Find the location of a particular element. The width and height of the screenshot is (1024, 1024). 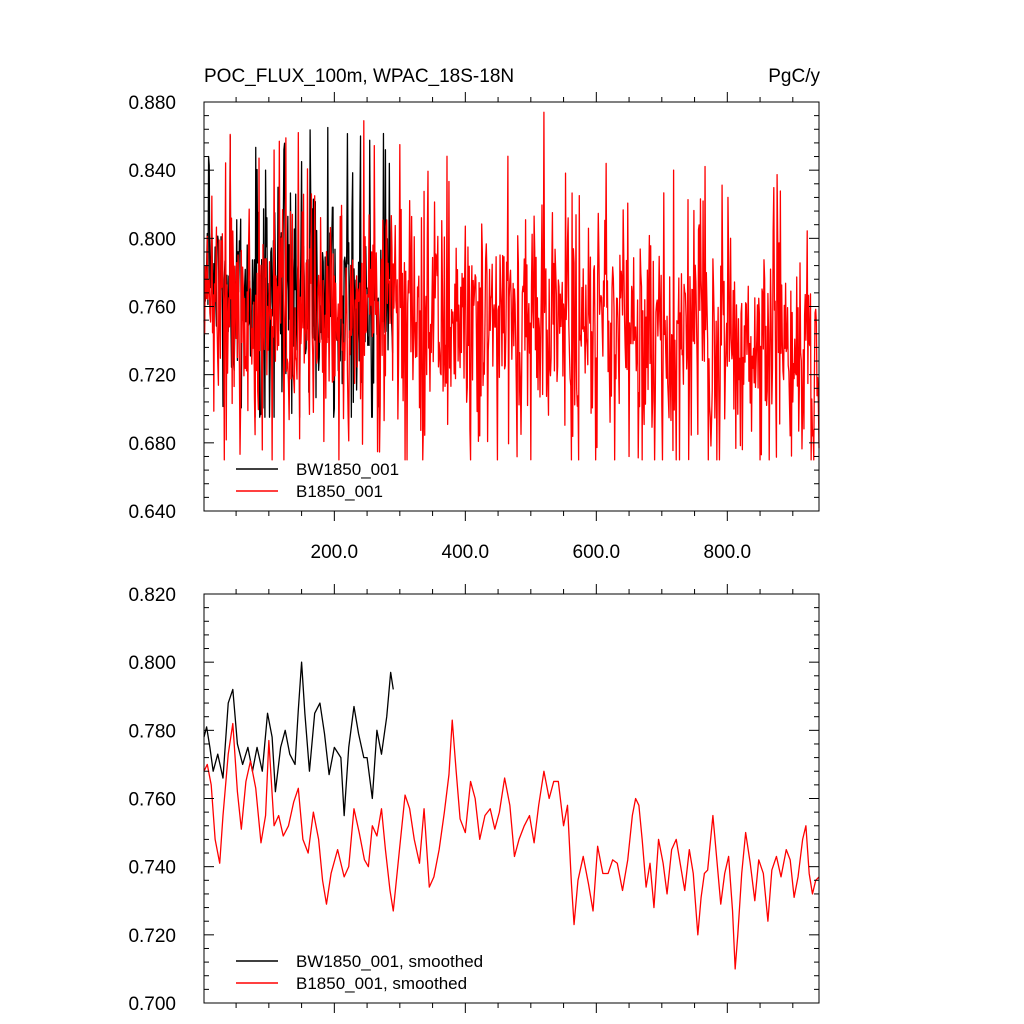

bottom-ytick-label-5: 0.800 is located at coordinates (152, 663).